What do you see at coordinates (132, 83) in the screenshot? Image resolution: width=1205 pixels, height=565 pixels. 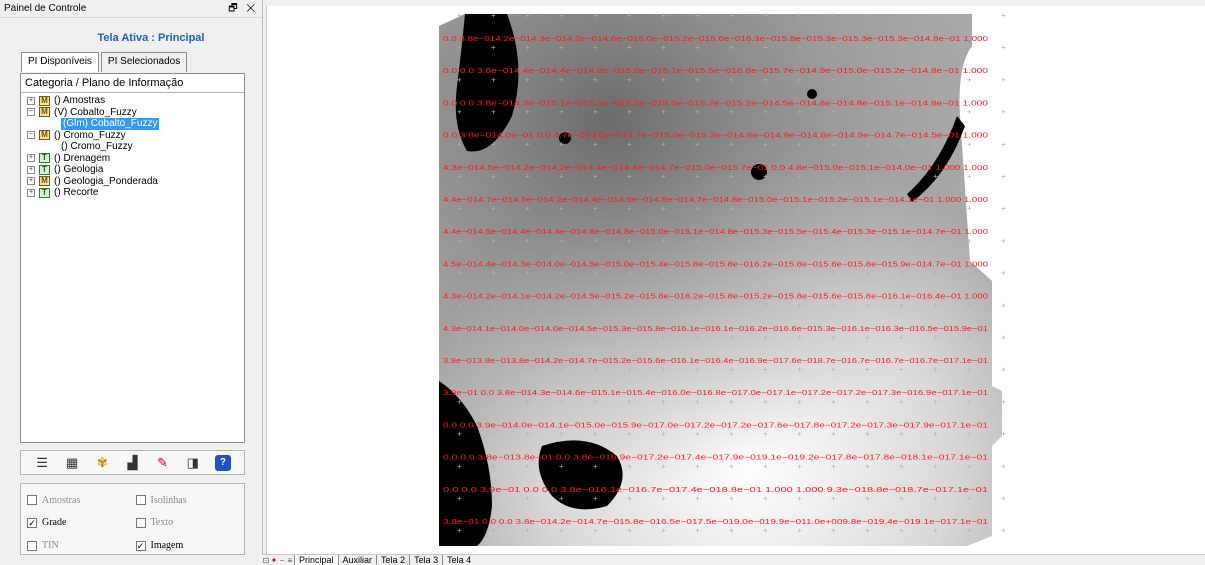 I see `tree-header: Categoria / Plano de Informação` at bounding box center [132, 83].